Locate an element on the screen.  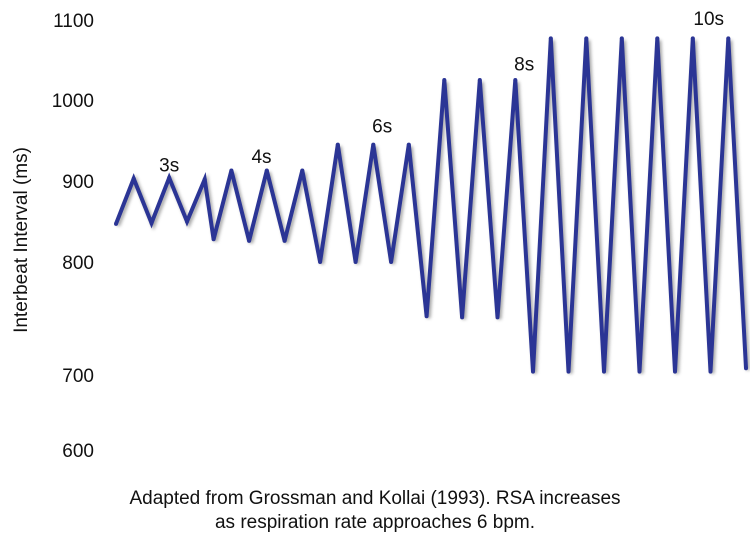
y-tick-label: 600 is located at coordinates (78, 451).